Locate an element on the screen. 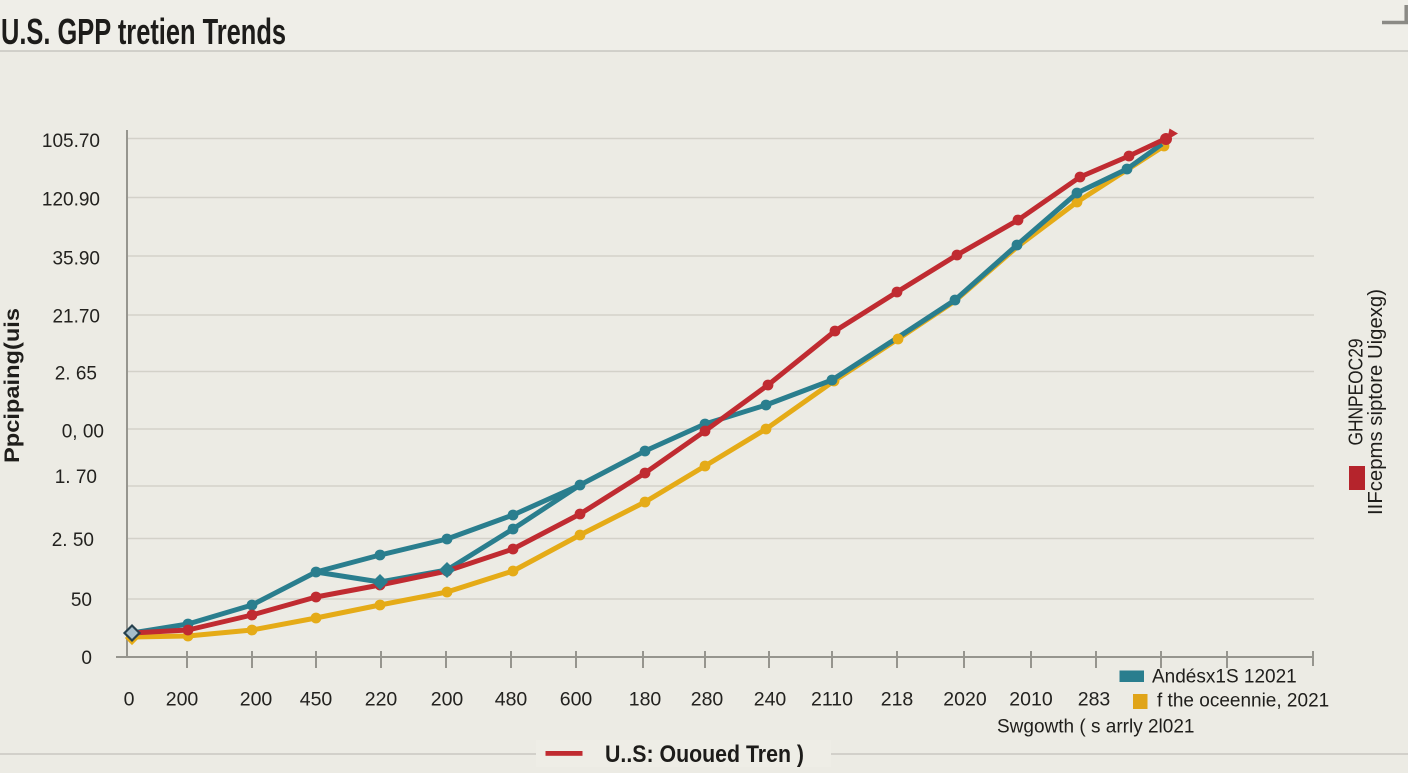 The width and height of the screenshot is (1408, 773). svg-text: 480 is located at coordinates (511, 700).